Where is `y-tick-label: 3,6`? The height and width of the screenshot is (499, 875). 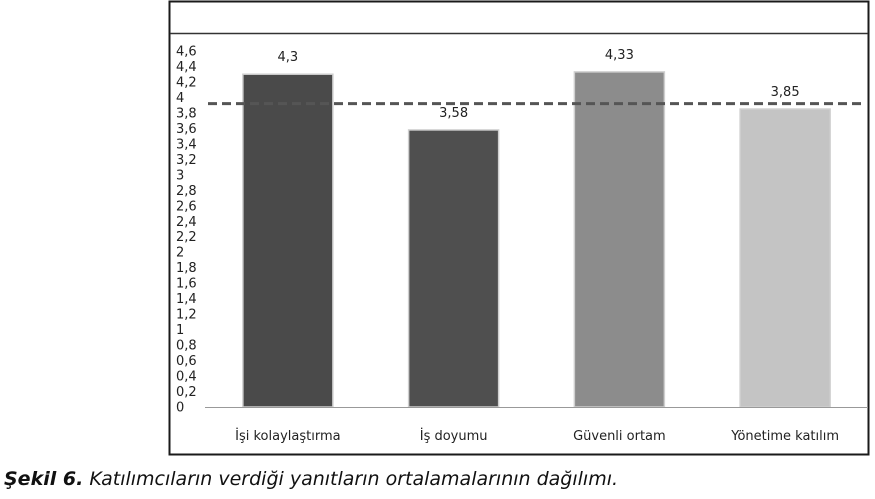
y-tick-label: 3,6 is located at coordinates (186, 129).